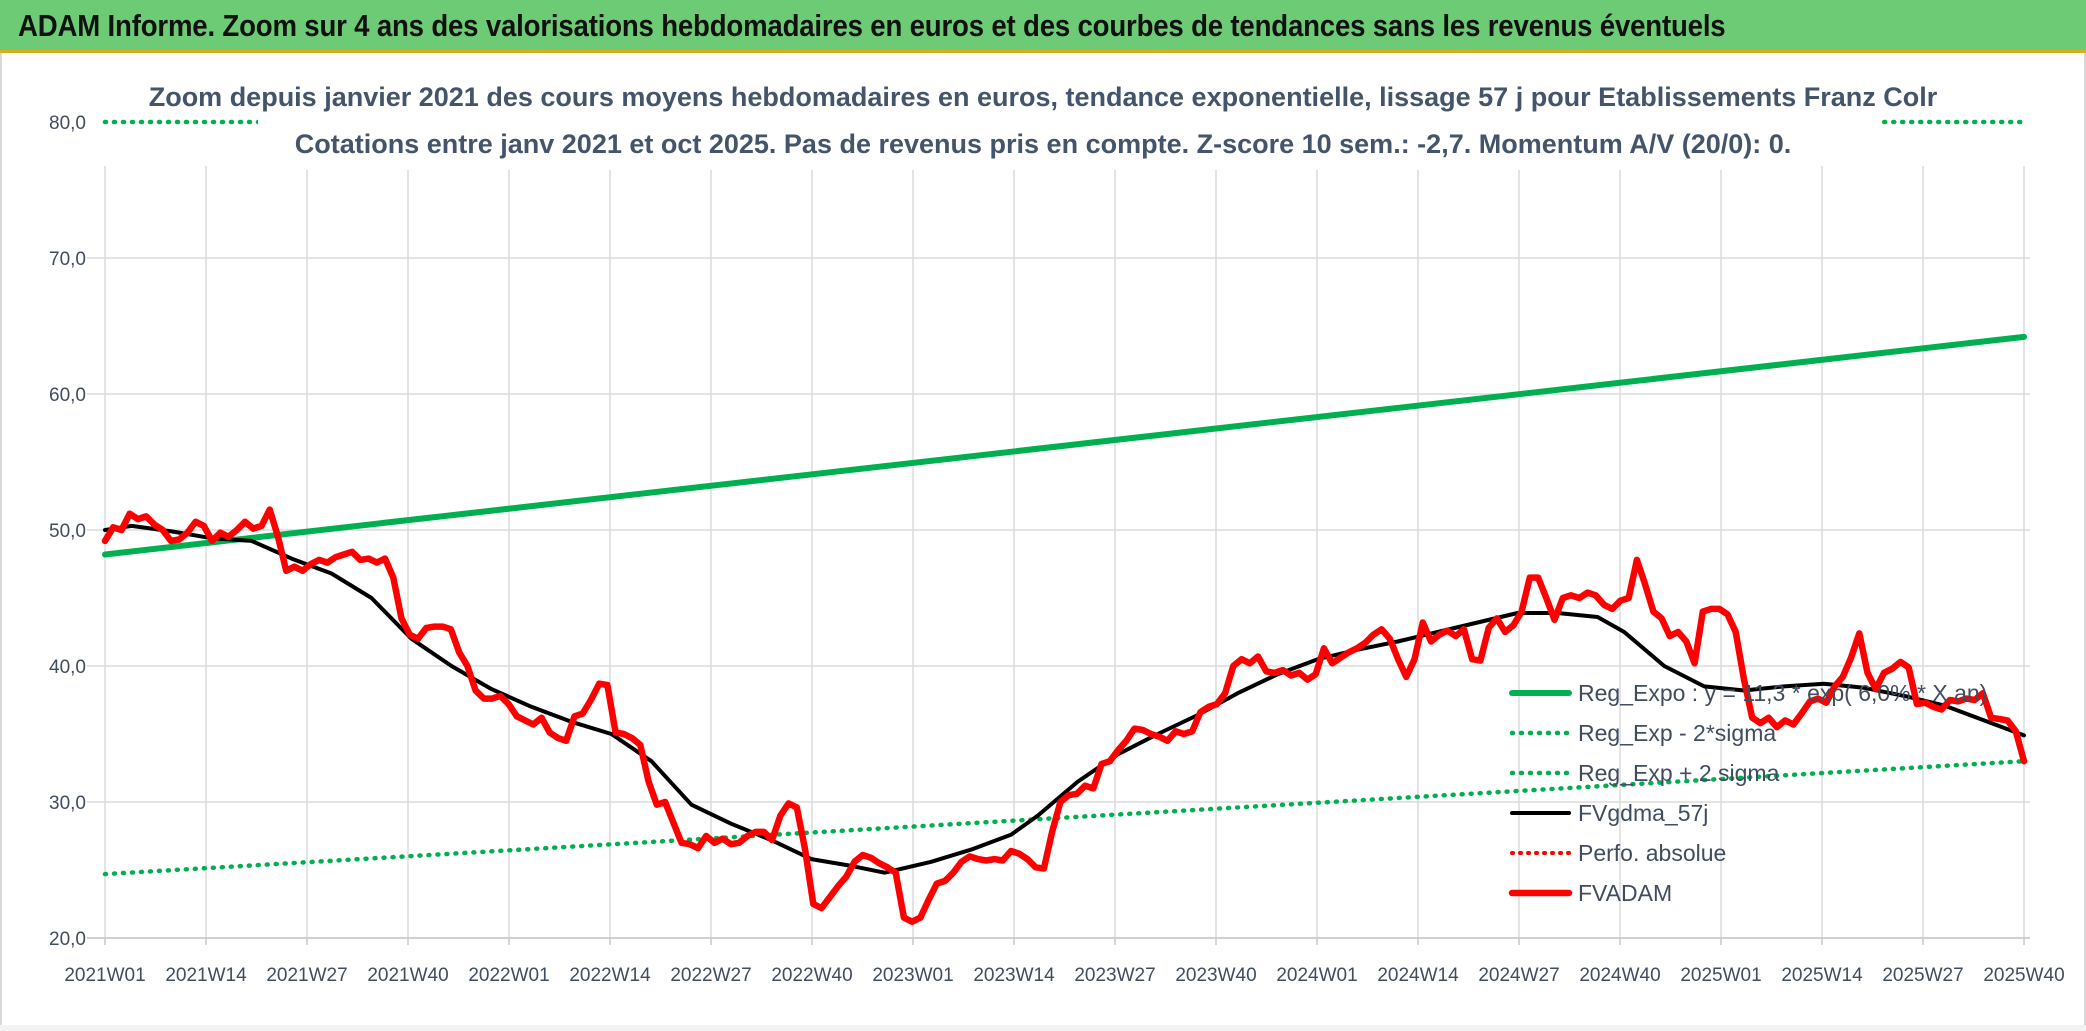 This screenshot has width=2086, height=1031. I want to click on y-axis: 20,0 30,0 40,0 50,0 60,0 70,0 80,0, so click(67, 531).